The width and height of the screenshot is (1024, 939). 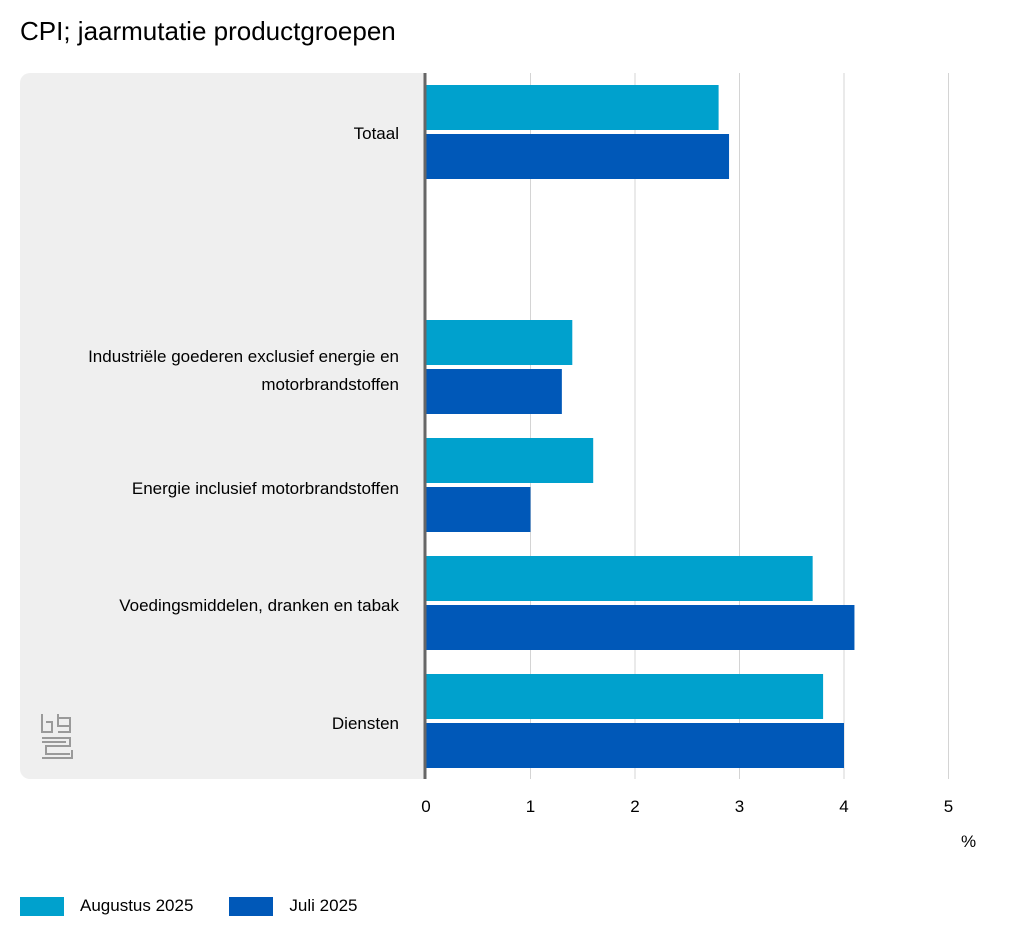 I want to click on legend-swatch-juli-2025, so click(x=251, y=906).